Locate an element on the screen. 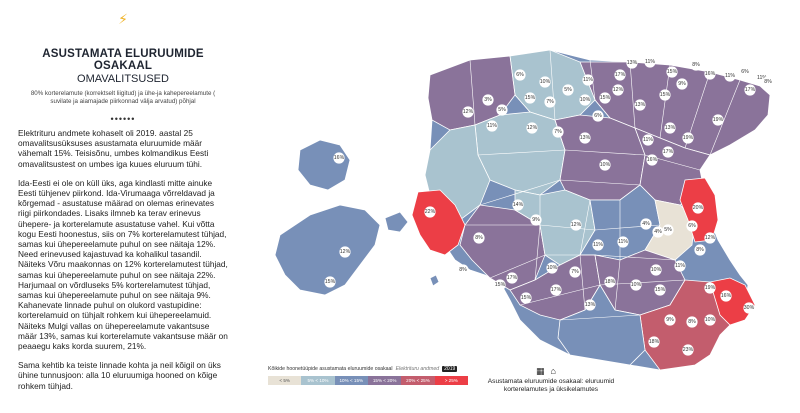  percentage-label: 17% is located at coordinates (620, 75).